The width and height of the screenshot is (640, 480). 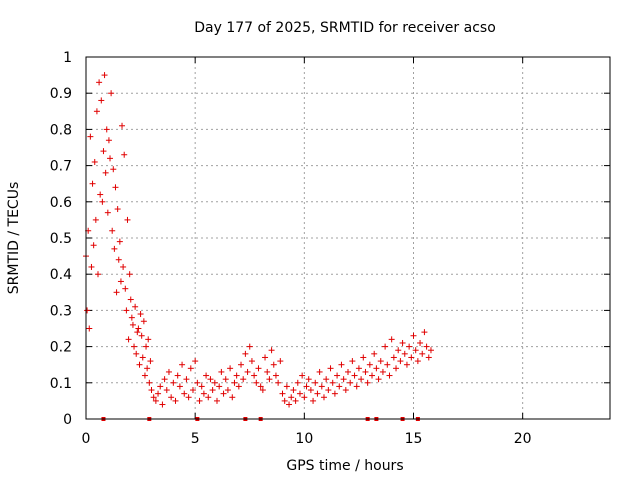 What do you see at coordinates (86, 439) in the screenshot?
I see `x-tick-label: 0` at bounding box center [86, 439].